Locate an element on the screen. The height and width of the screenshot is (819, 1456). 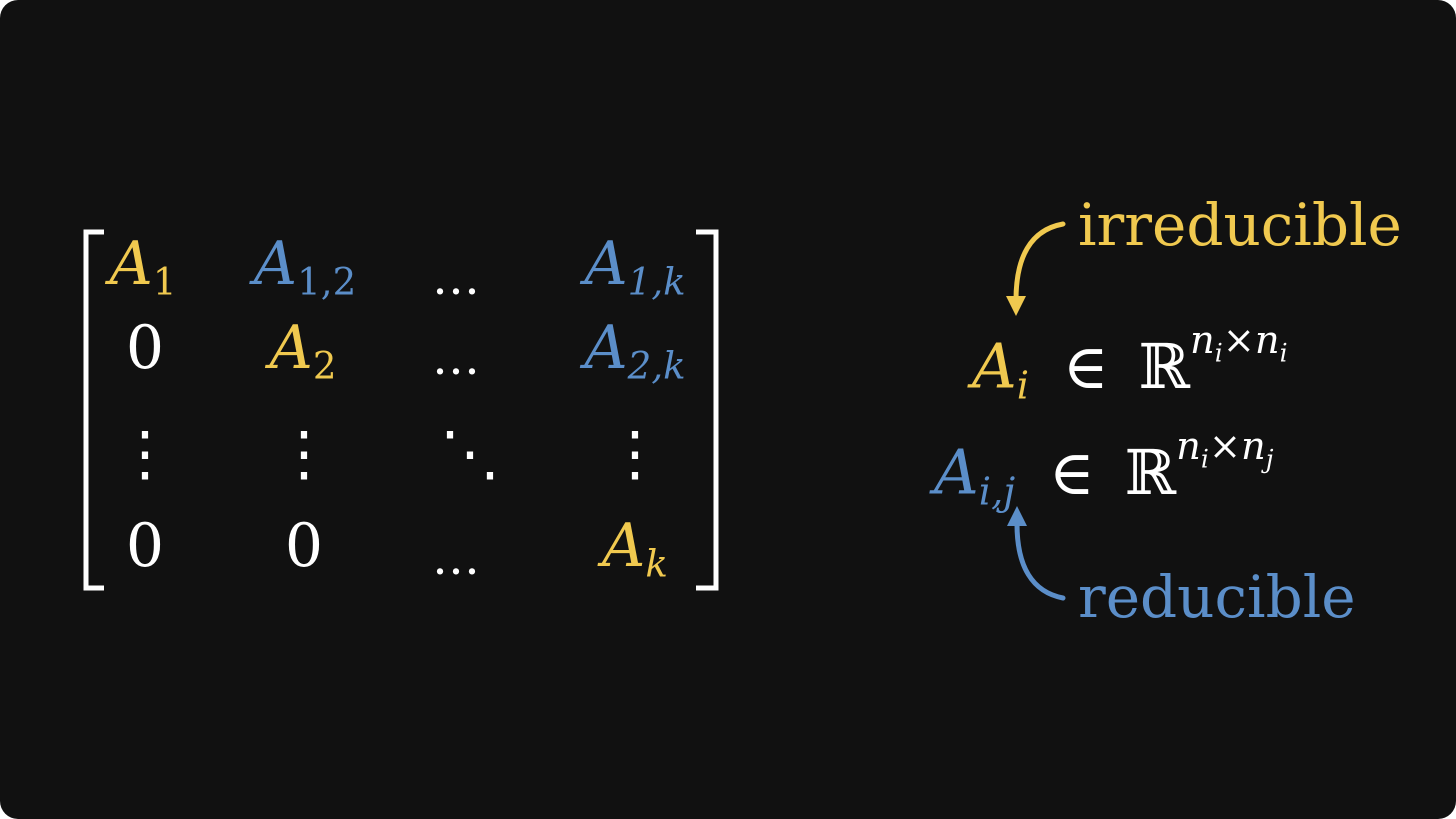
matrix-cell-r3c4: ⋮ is located at coordinates (635, 454).